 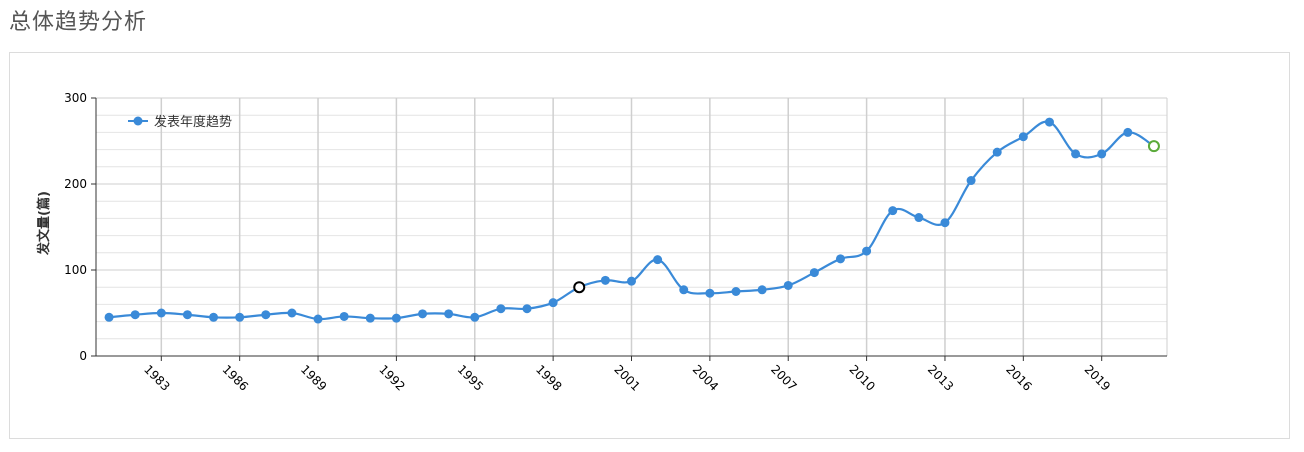 What do you see at coordinates (548, 377) in the screenshot?
I see `x-tick-label: 1998` at bounding box center [548, 377].